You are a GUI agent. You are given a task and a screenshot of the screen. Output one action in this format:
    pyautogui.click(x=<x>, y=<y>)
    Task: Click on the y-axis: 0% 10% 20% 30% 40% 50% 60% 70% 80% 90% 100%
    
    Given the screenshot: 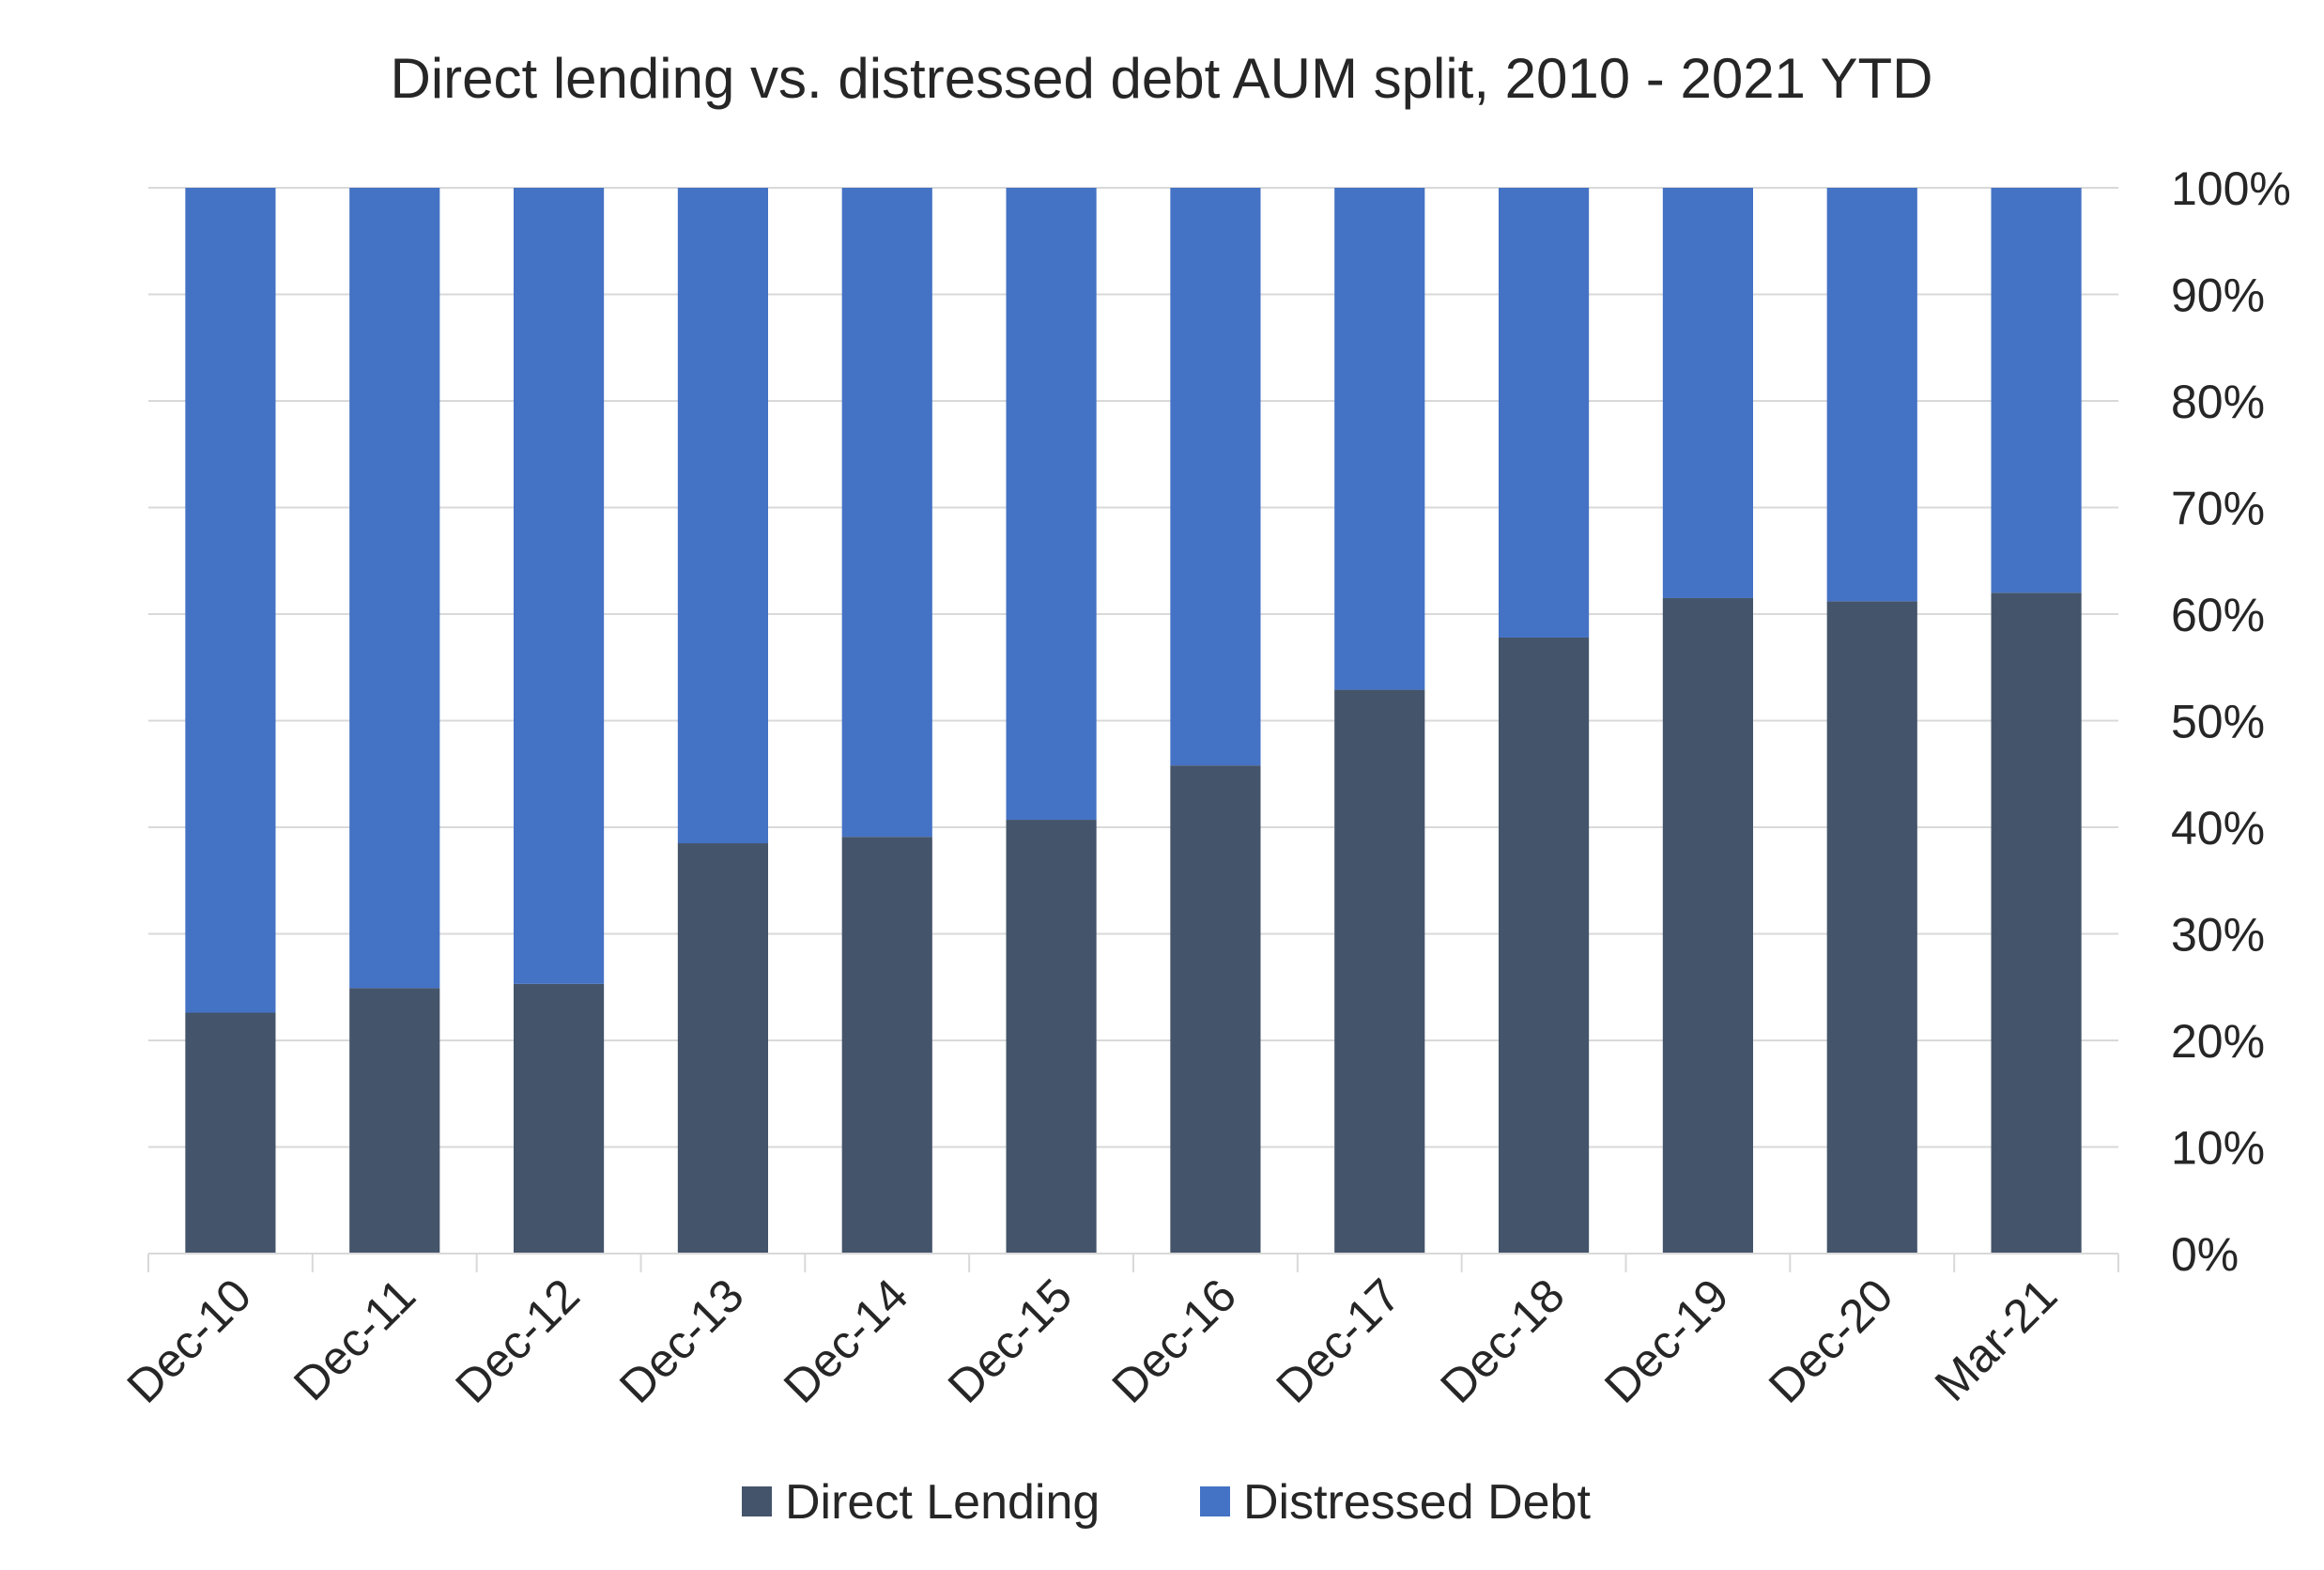 What is the action you would take?
    pyautogui.click(x=2231, y=722)
    